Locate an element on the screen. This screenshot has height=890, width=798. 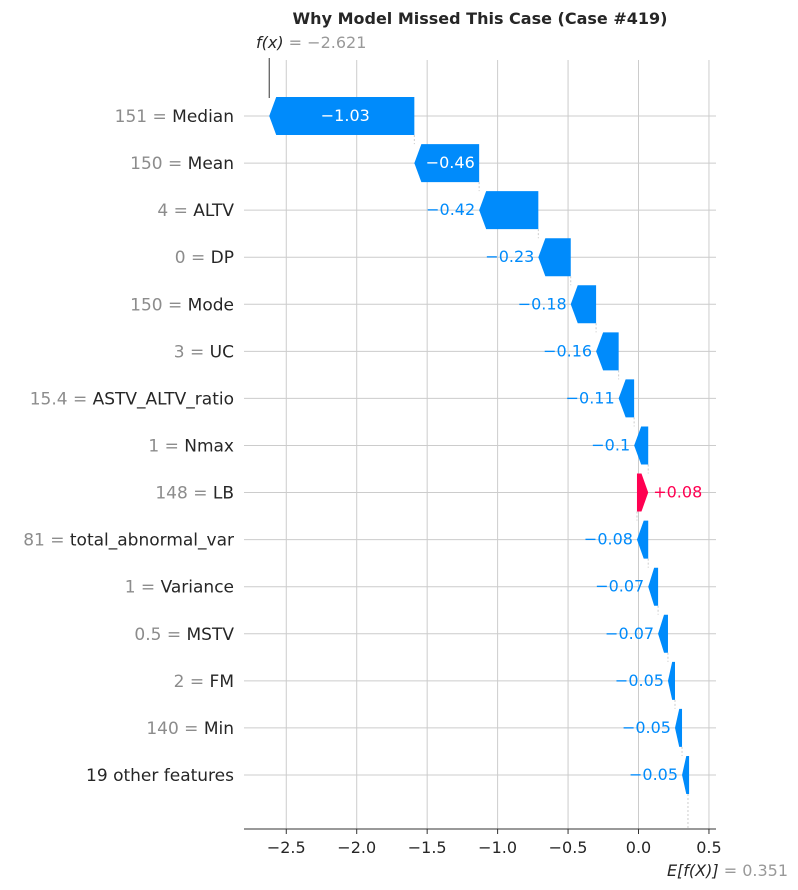
bar-value-label: −1.03 is located at coordinates (345, 115).